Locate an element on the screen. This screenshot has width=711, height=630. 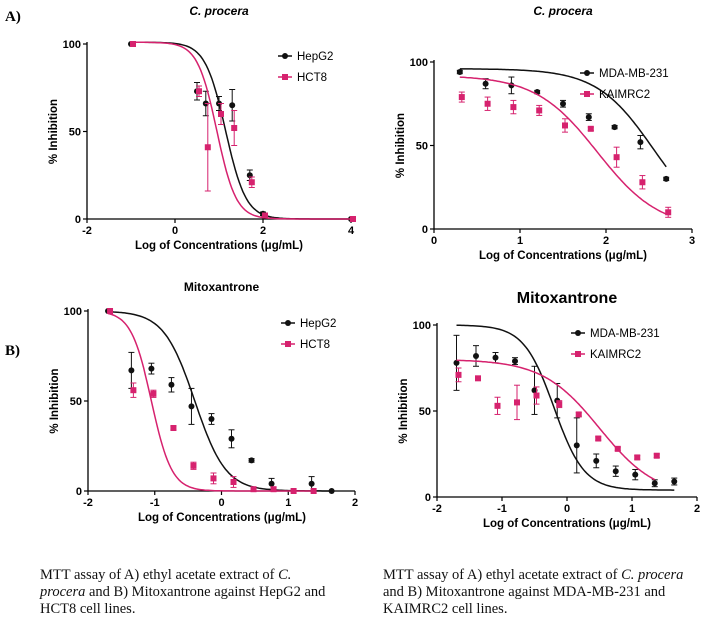
row-label-a: A) is located at coordinates (13, 17).